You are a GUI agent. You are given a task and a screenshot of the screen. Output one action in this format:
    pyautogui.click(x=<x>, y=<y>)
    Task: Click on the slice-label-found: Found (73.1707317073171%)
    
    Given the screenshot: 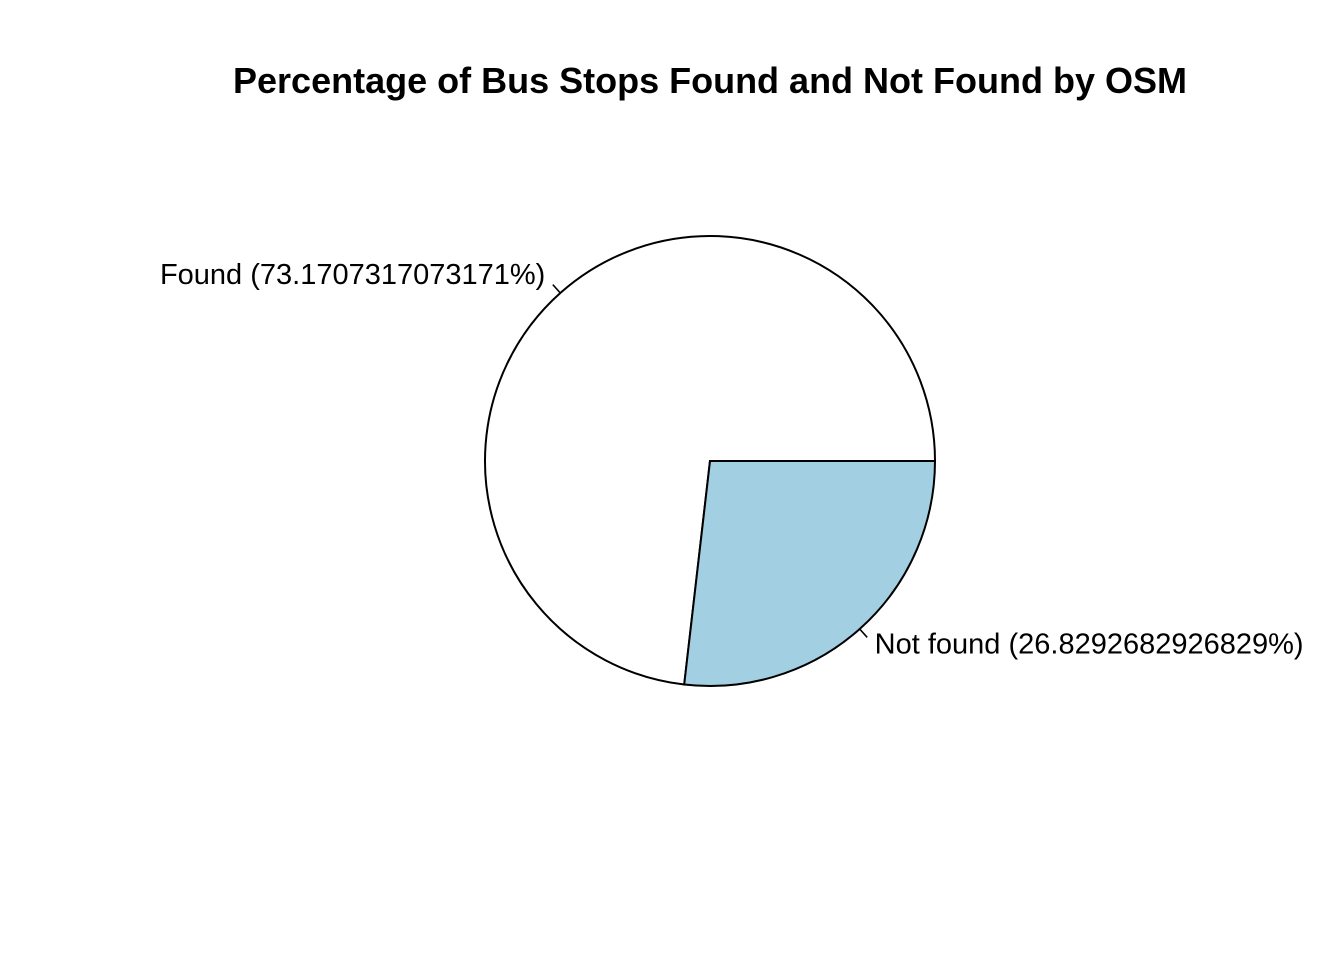 What is the action you would take?
    pyautogui.click(x=352, y=275)
    